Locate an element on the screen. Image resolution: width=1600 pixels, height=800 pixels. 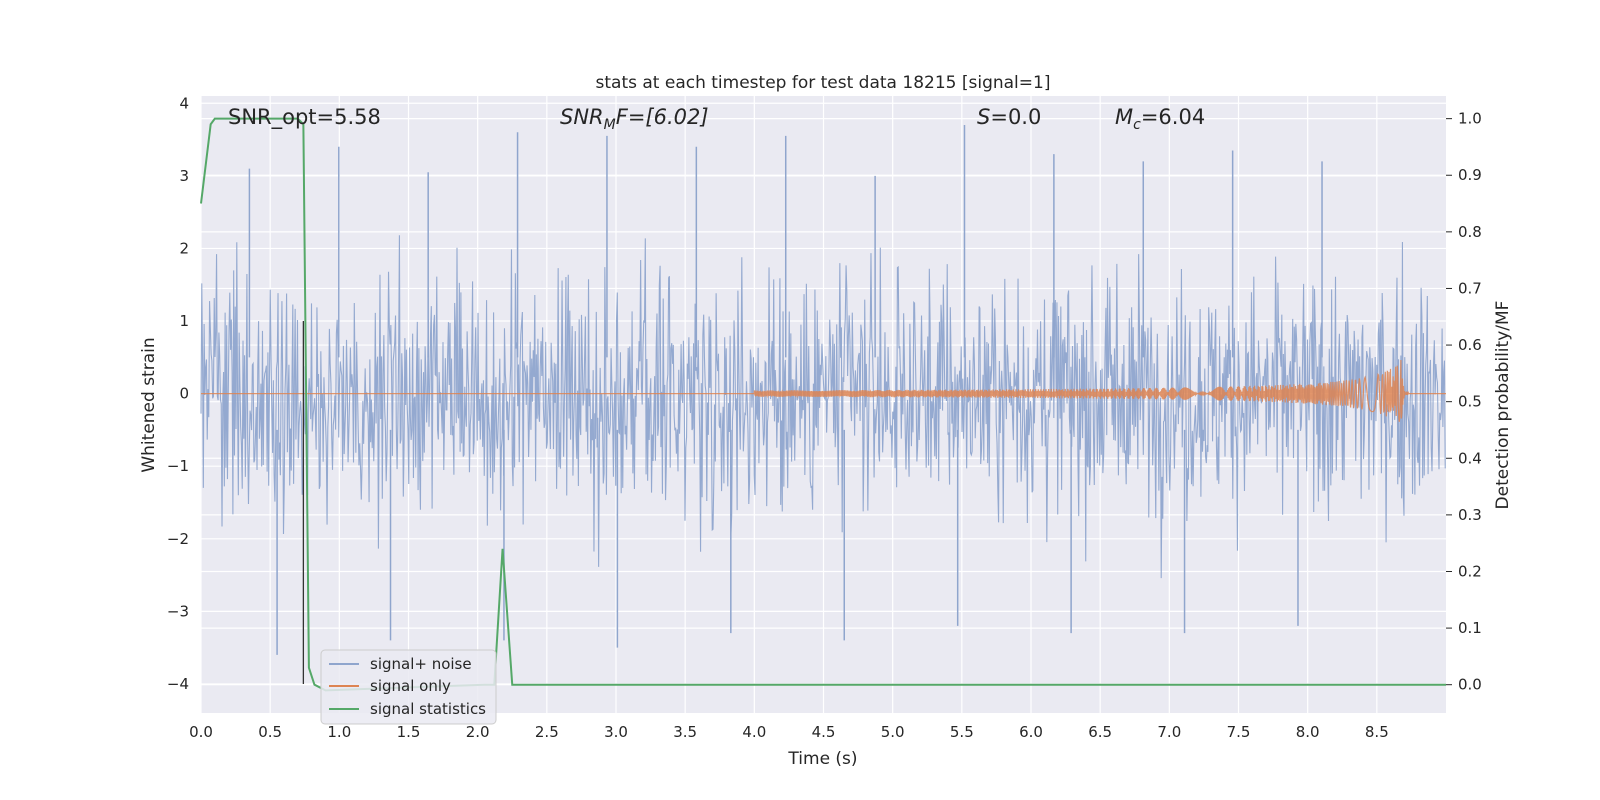
x-tick-label: 3.0 is located at coordinates (616, 732).